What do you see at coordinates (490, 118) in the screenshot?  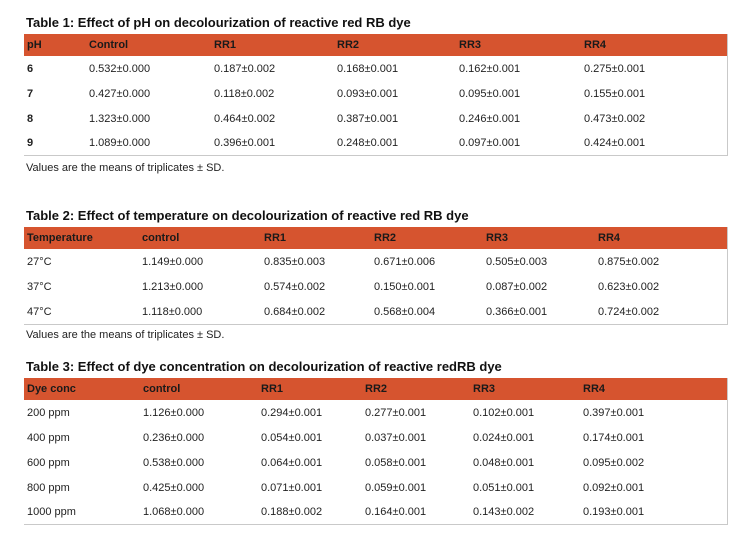 I see `table-cell: 0.246±0.001` at bounding box center [490, 118].